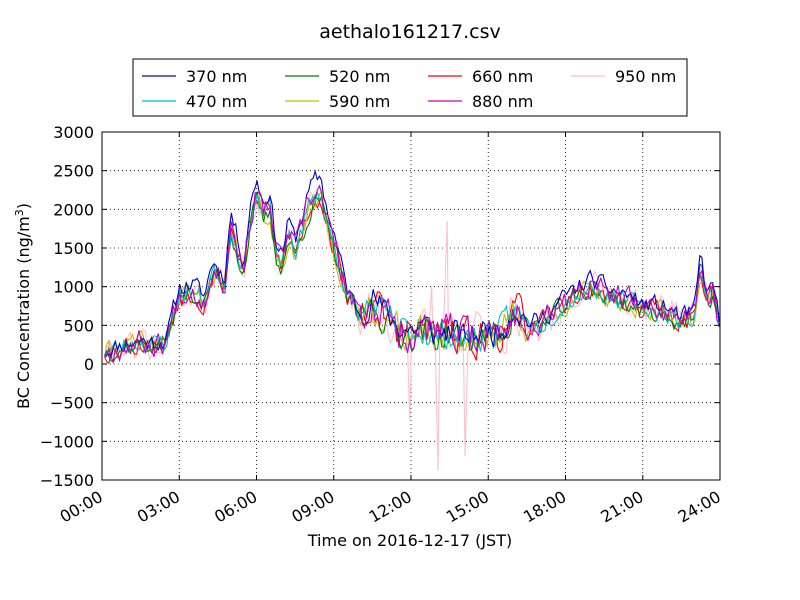 The width and height of the screenshot is (800, 600). Describe the element at coordinates (645, 76) in the screenshot. I see `legend-label: 950 nm` at that location.